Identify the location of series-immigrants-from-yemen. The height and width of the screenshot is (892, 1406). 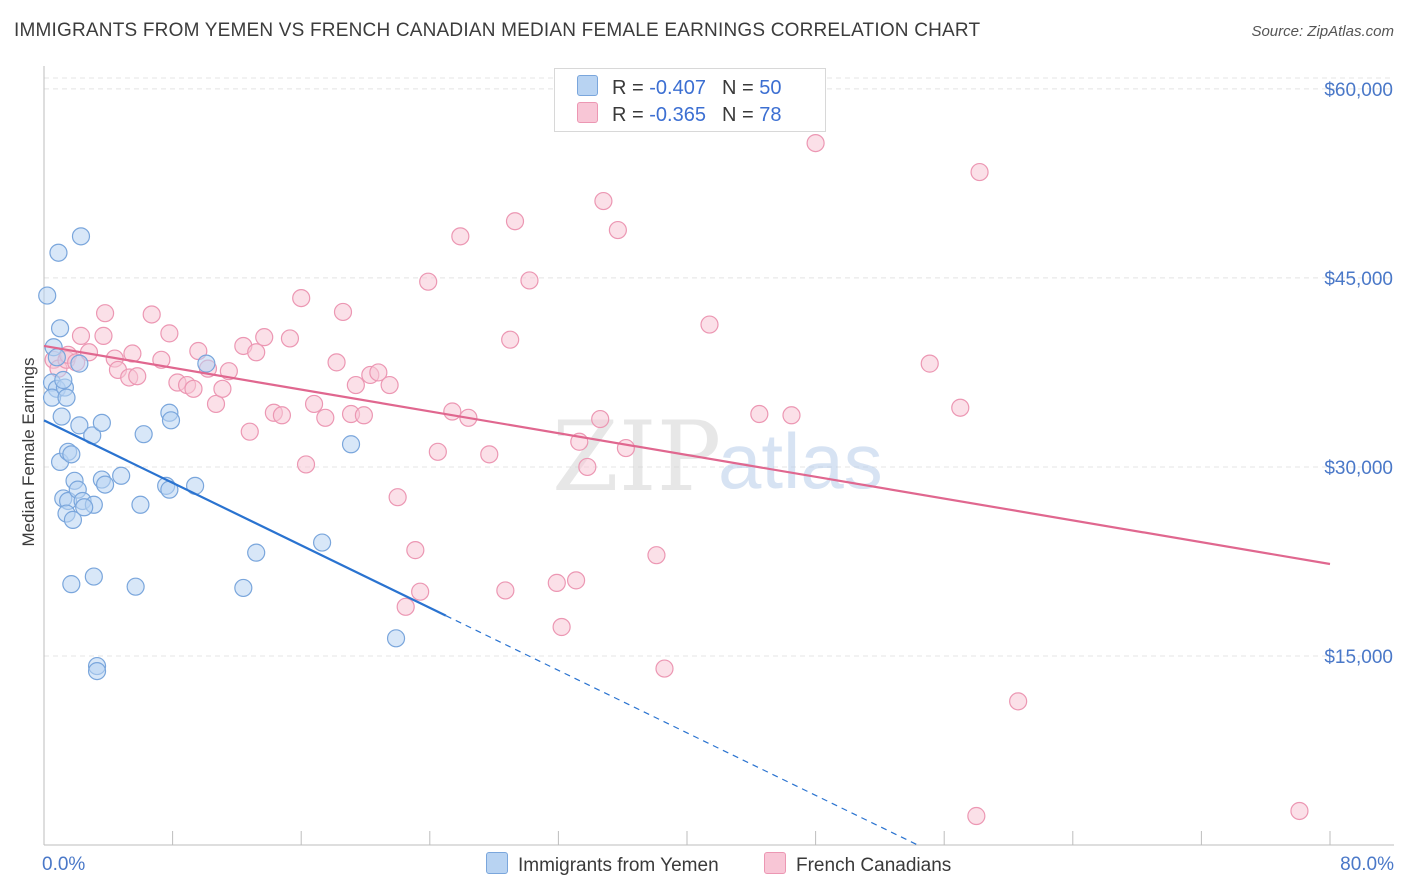
(222, 454).